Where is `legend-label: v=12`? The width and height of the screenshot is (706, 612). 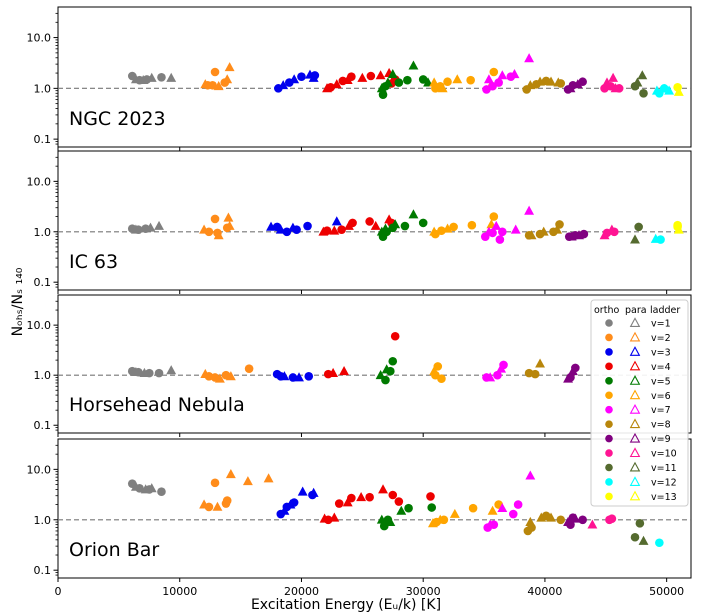
legend-label: v=12 is located at coordinates (664, 482).